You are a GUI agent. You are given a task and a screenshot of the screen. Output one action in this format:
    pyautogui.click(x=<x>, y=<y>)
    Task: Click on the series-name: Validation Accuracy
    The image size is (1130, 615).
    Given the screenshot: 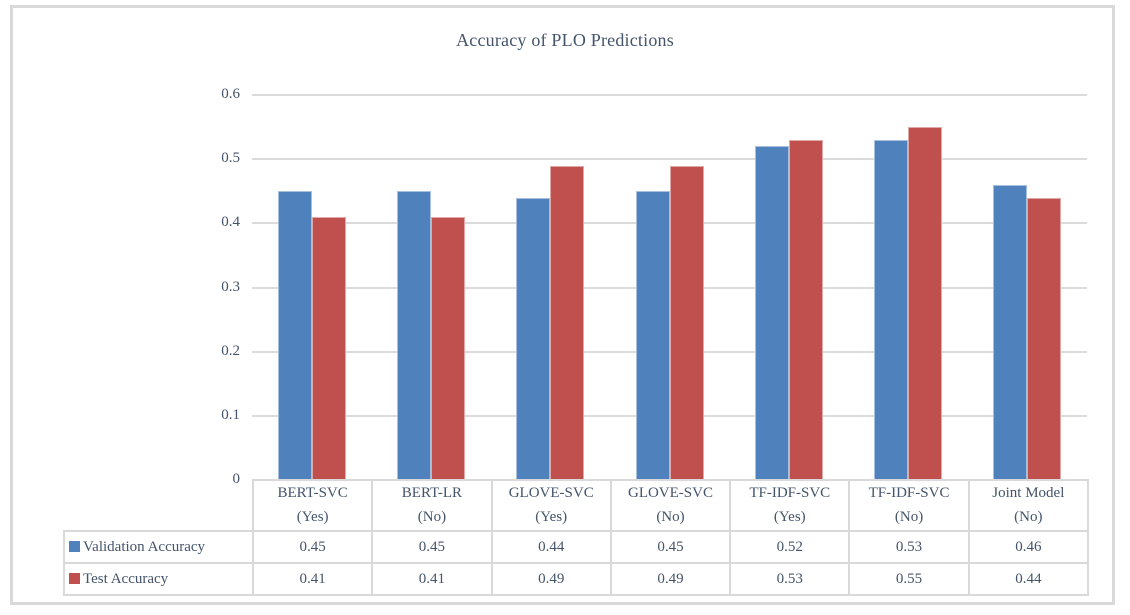 What is the action you would take?
    pyautogui.click(x=144, y=546)
    